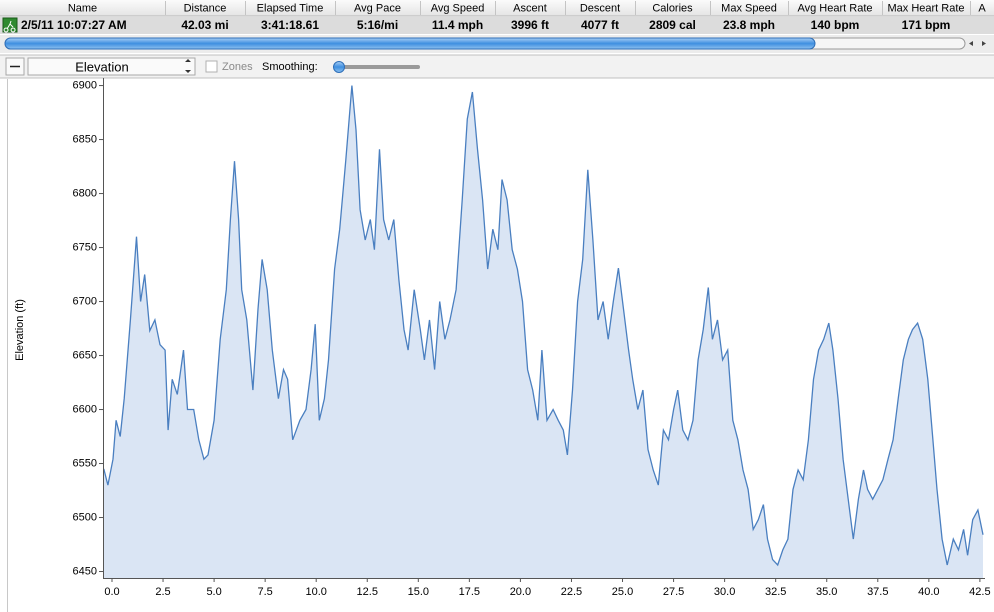  I want to click on scrollbar-thumb, so click(410, 43).